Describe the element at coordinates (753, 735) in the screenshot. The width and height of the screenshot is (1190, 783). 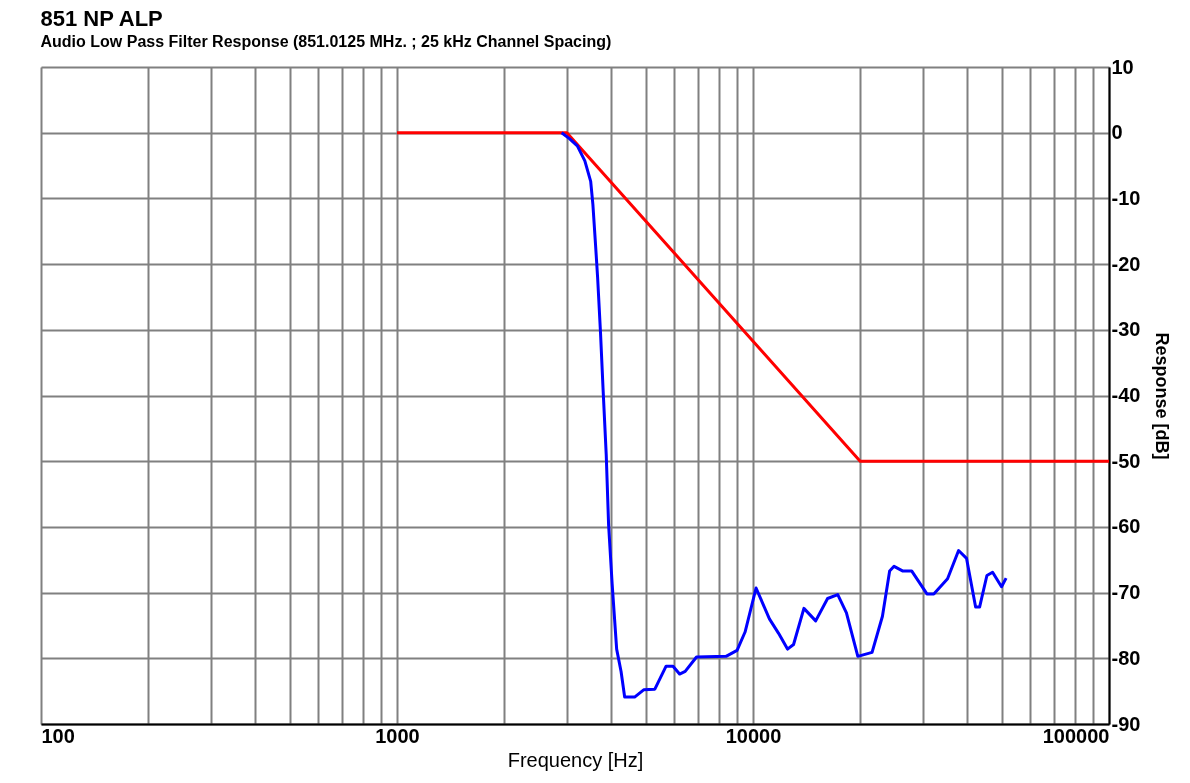
I see `x-tick-label: 10000` at that location.